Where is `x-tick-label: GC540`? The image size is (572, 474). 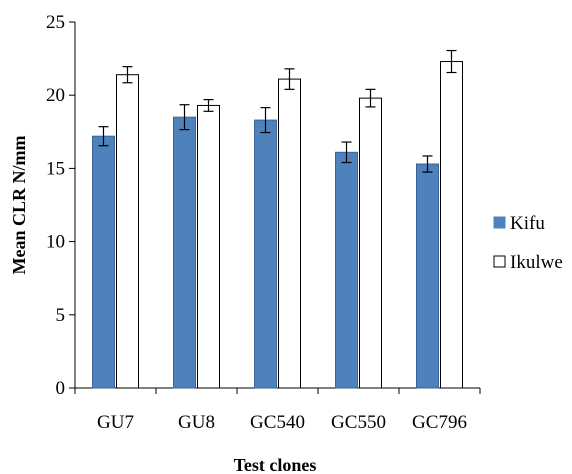 x-tick-label: GC540 is located at coordinates (277, 422).